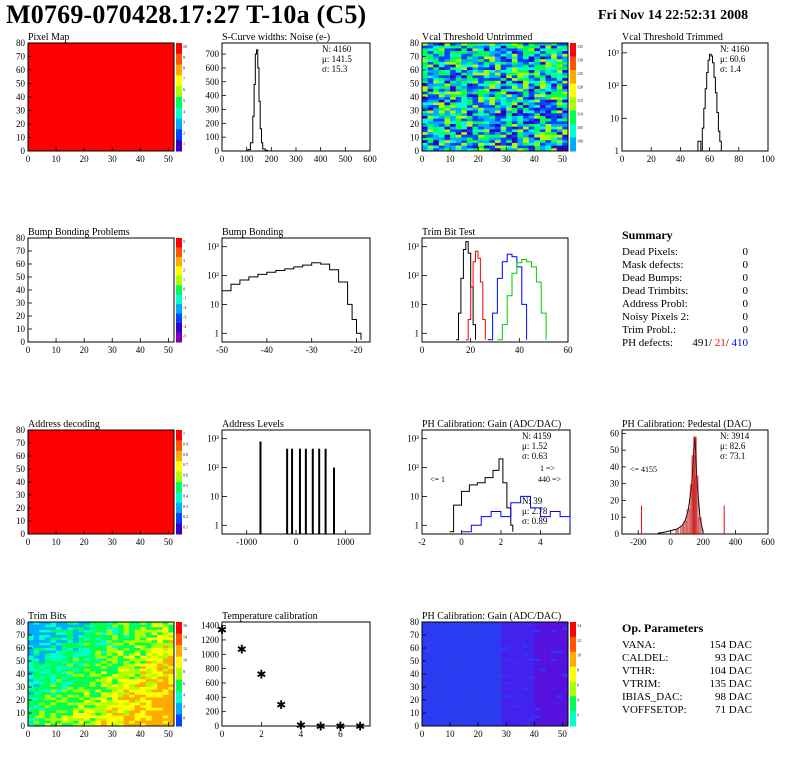  What do you see at coordinates (733, 446) in the screenshot?
I see `stats-text: μ: 82.6` at bounding box center [733, 446].